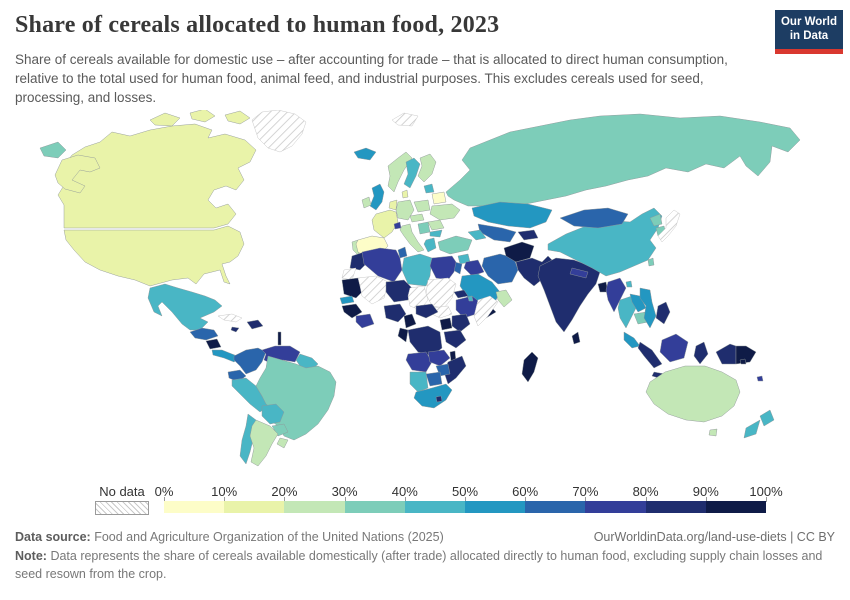 The height and width of the screenshot is (600, 850). I want to click on map-region-sri-lanka, so click(576, 338).